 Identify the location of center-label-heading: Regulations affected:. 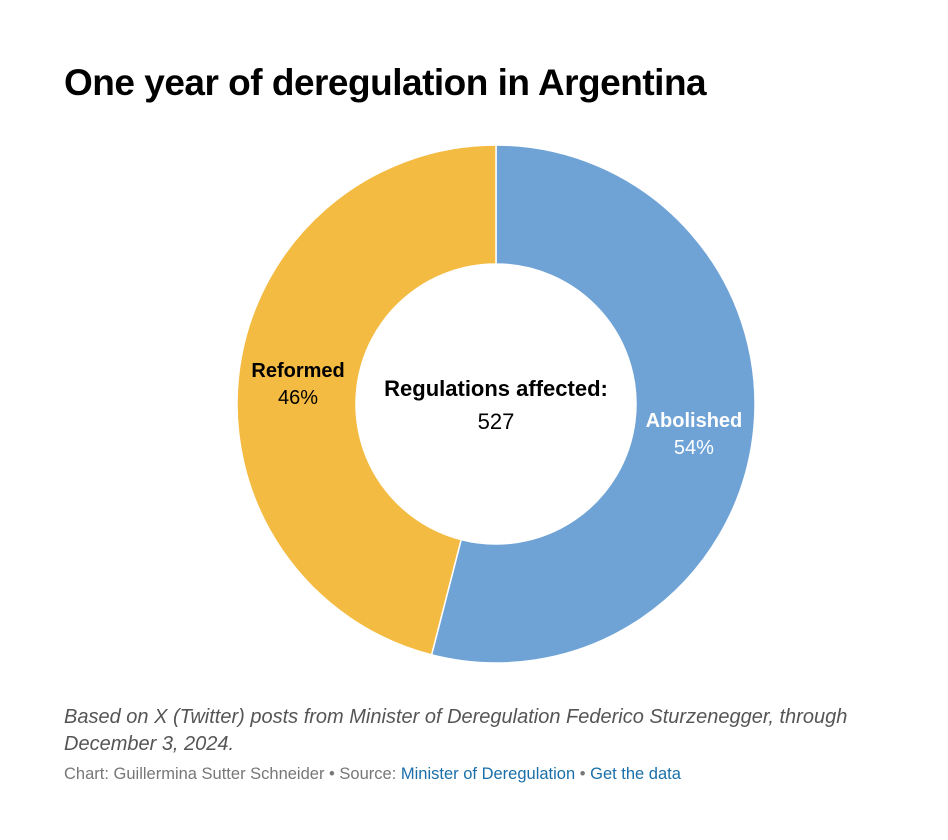
(496, 388).